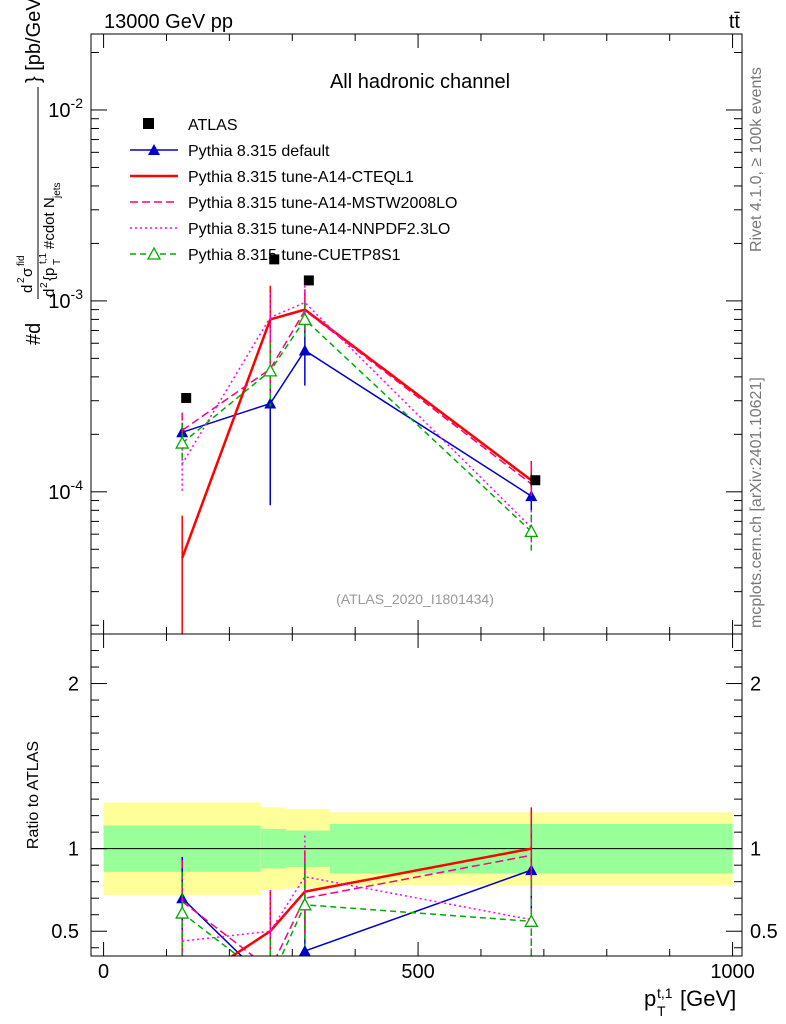  Describe the element at coordinates (415, 599) in the screenshot. I see `analysis-label: (ATLAS_2020_I1801434)` at that location.